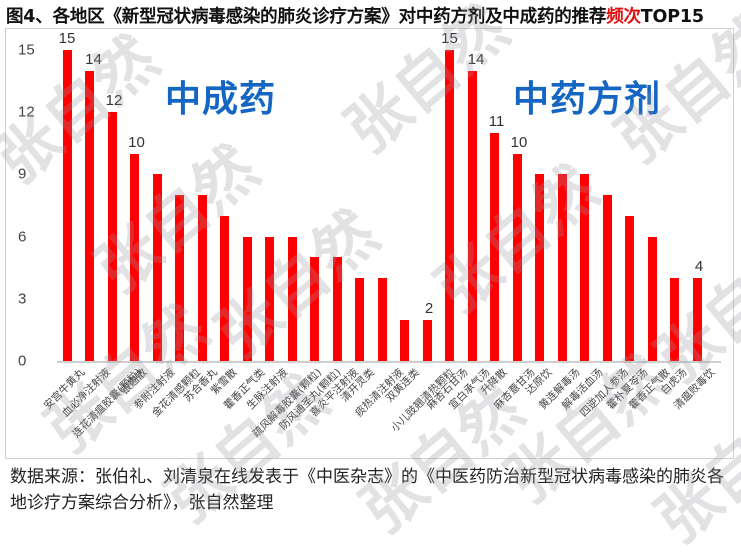 The height and width of the screenshot is (559, 741). Describe the element at coordinates (22, 237) in the screenshot. I see `y-tick-label: 6` at that location.